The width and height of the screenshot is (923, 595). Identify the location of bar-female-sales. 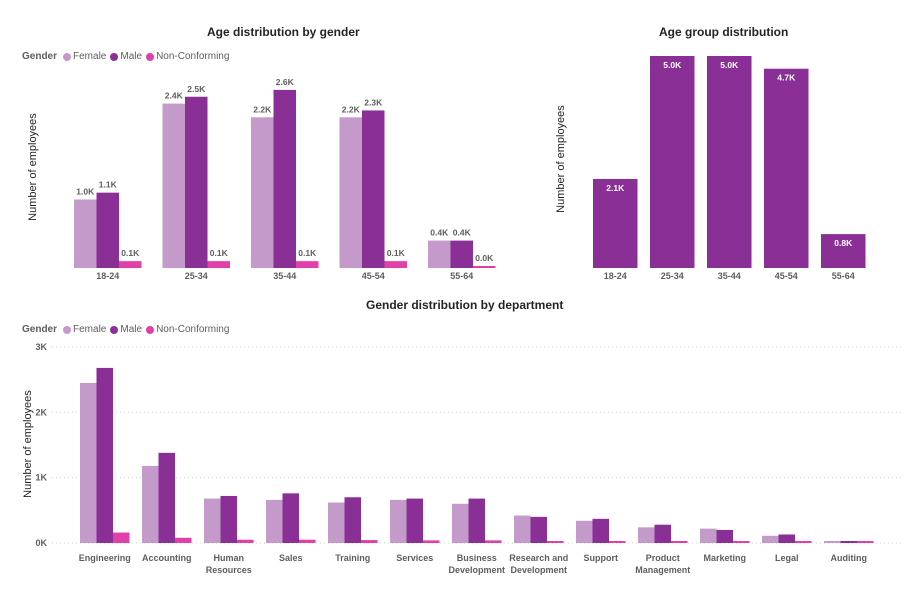
(274, 521).